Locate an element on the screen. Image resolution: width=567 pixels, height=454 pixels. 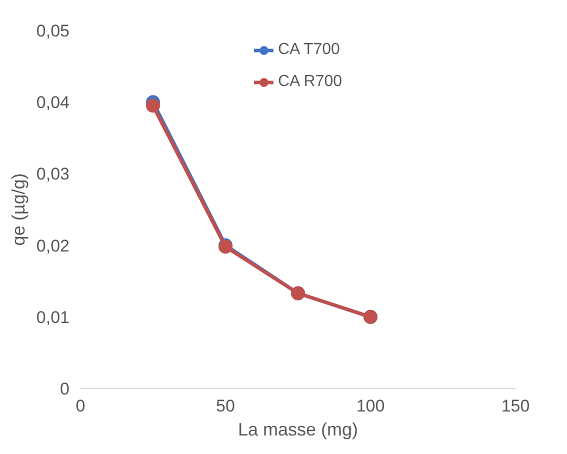
y-tick-label: 0,05 is located at coordinates (53, 31).